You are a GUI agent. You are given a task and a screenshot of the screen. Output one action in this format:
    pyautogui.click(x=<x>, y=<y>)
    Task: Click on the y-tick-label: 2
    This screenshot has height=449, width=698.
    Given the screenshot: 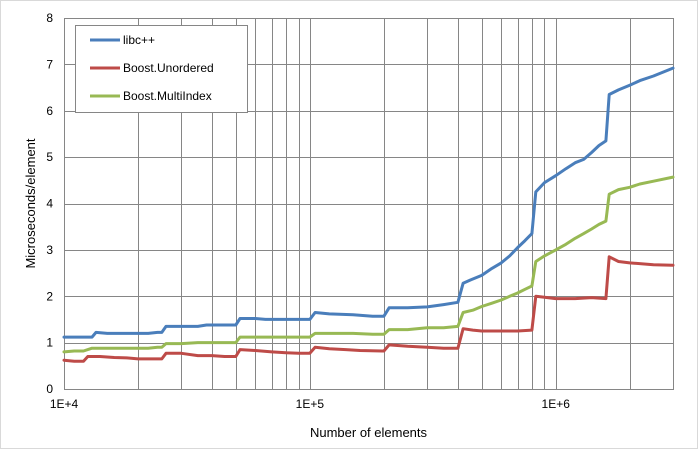 What is the action you would take?
    pyautogui.click(x=49, y=296)
    